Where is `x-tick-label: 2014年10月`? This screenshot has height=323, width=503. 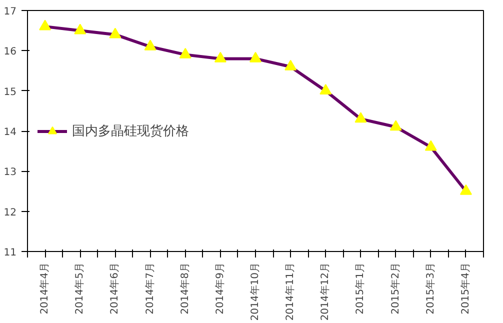 x-tick-label: 2014年10月 is located at coordinates (255, 291).